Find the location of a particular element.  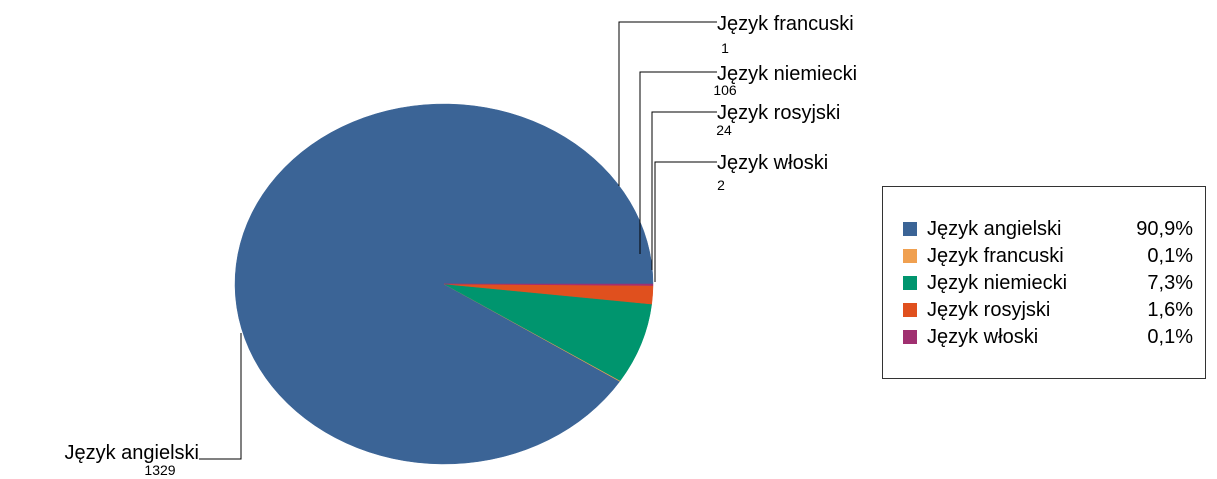

slice-value-jezyk-wloski: 2 is located at coordinates (721, 185).